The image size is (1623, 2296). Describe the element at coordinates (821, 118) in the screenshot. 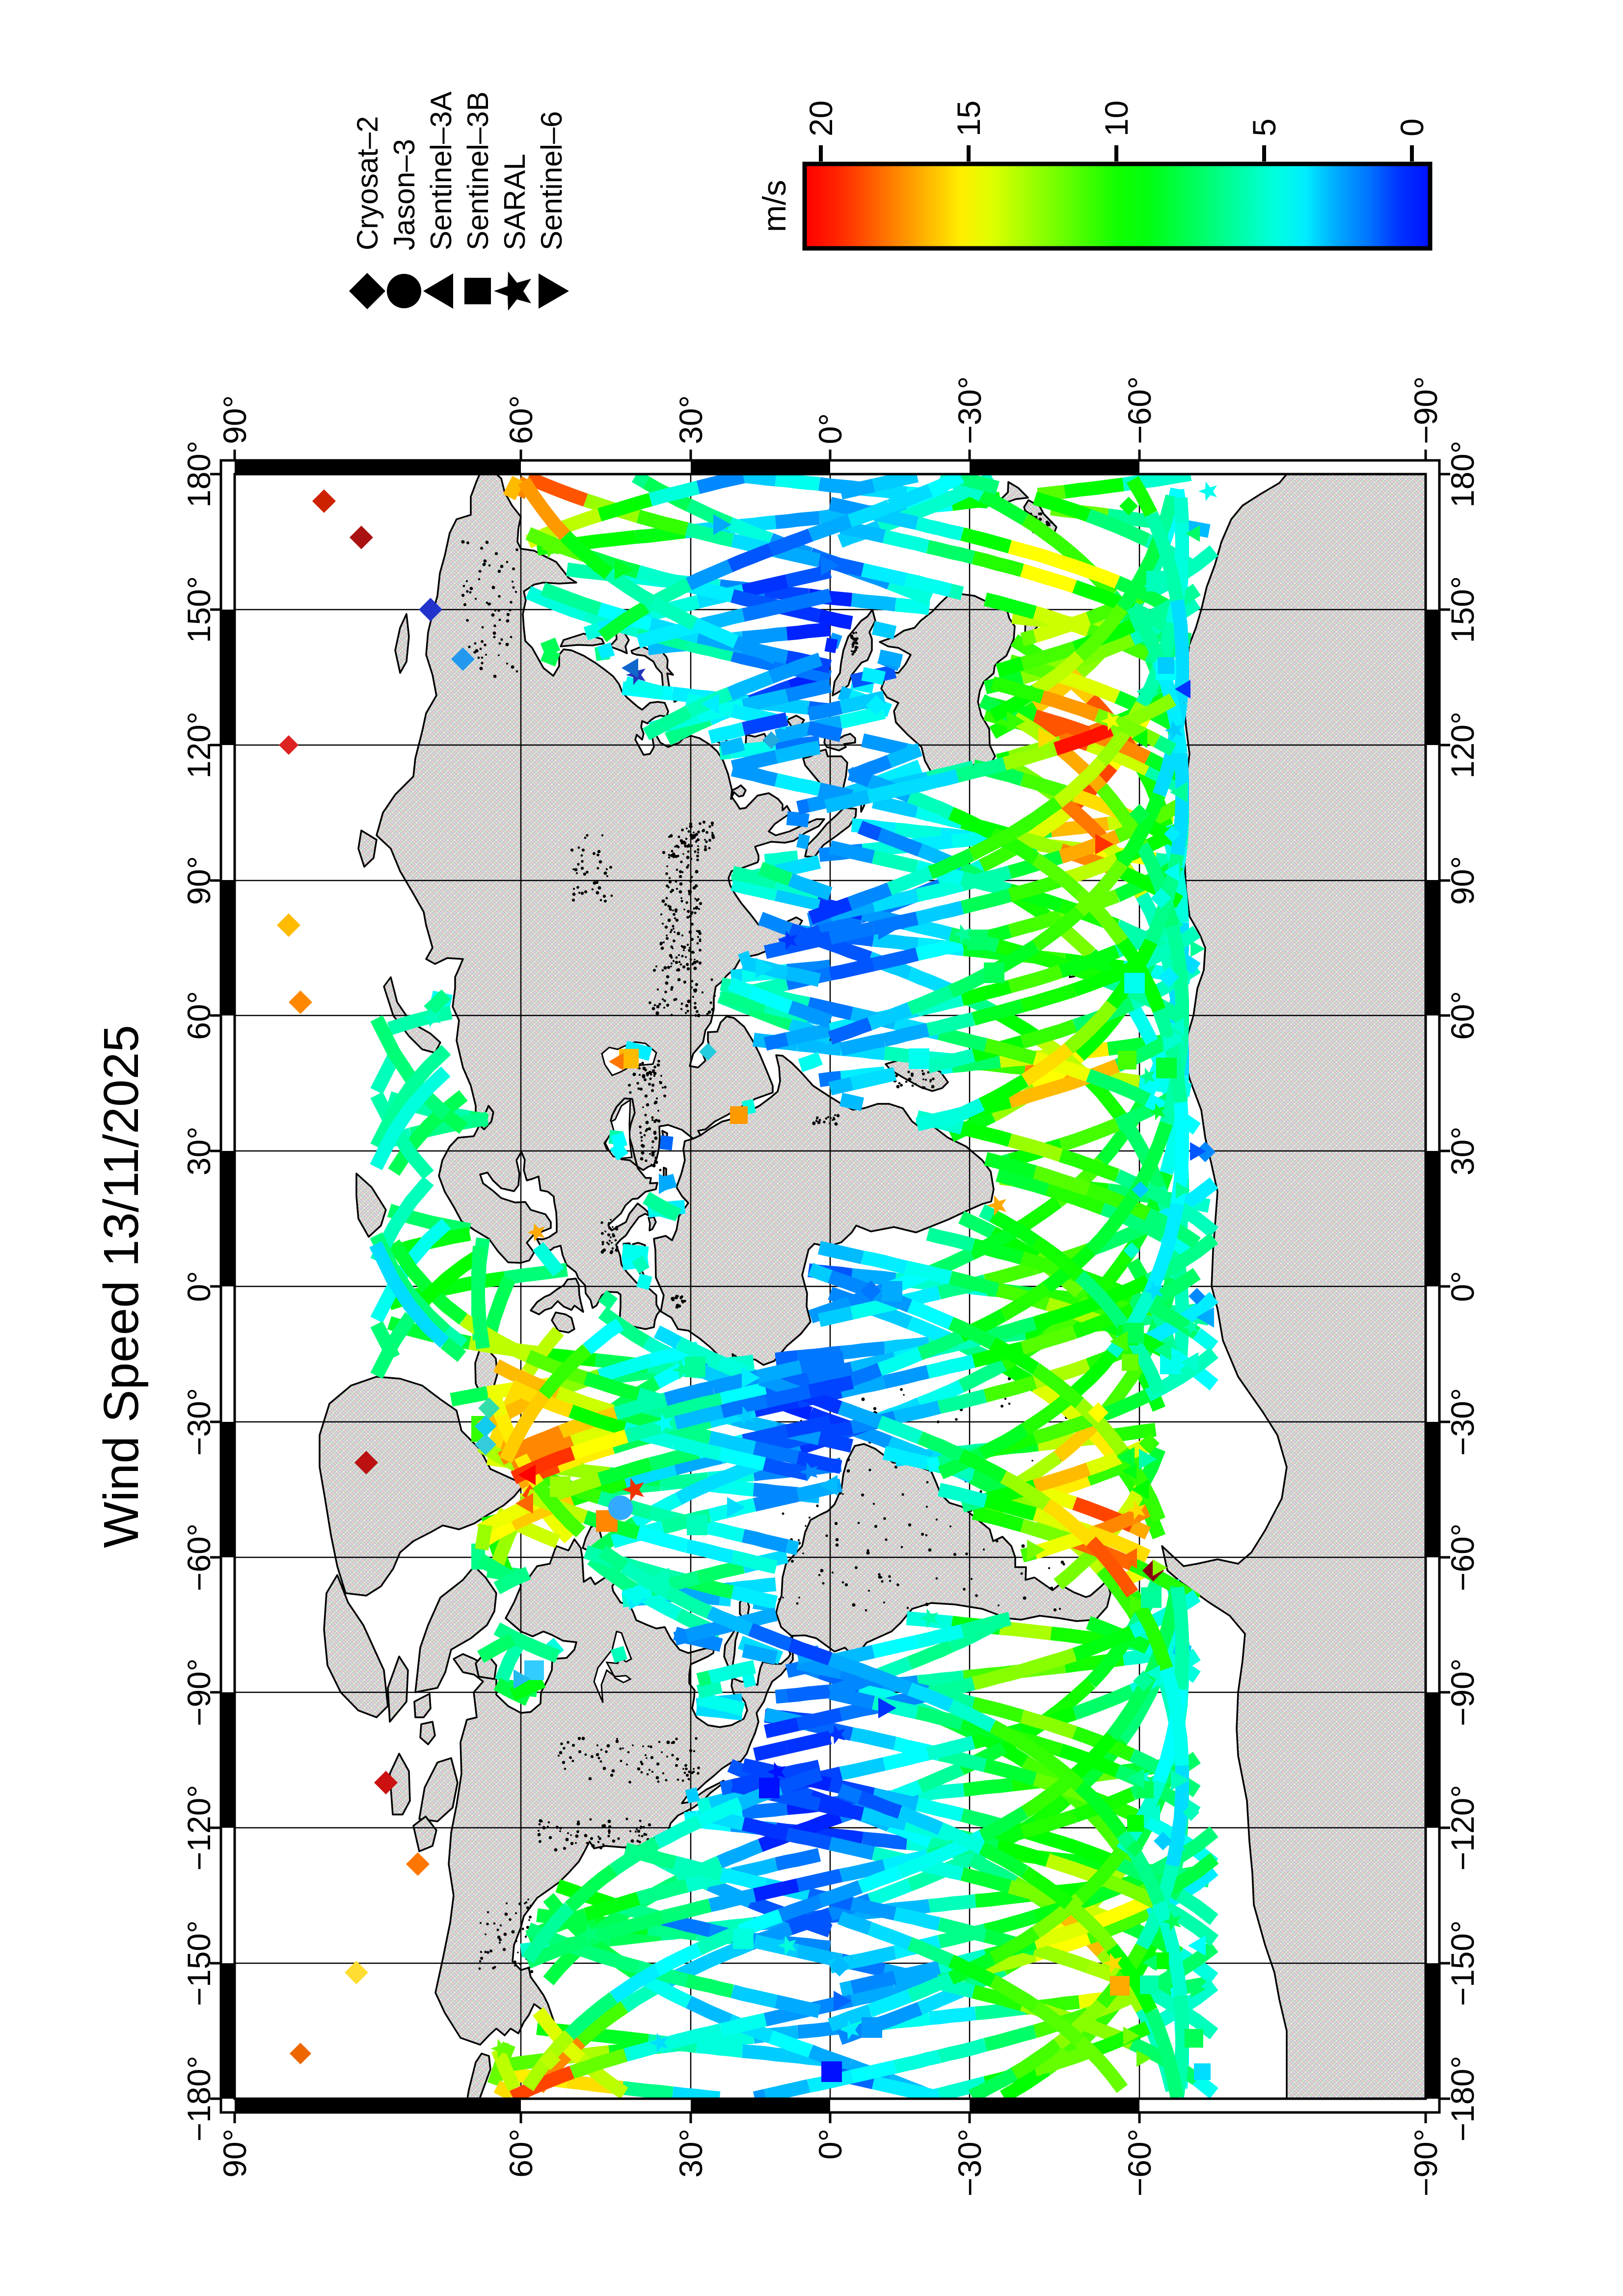

I see `svg-text: 20` at that location.